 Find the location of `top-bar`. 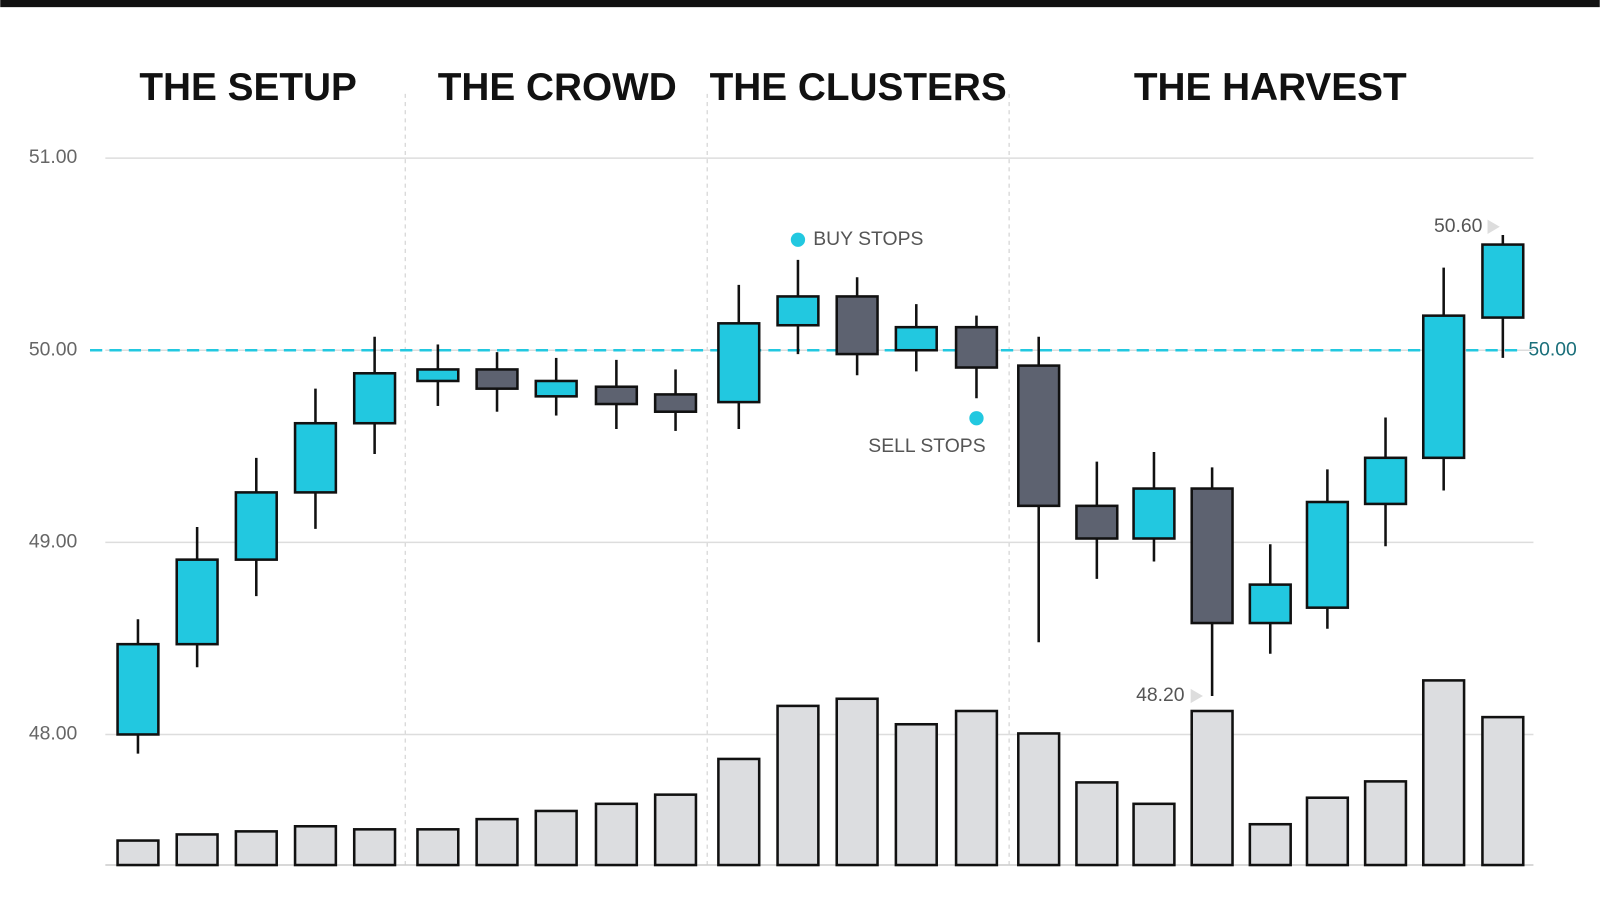

top-bar is located at coordinates (800, 4).